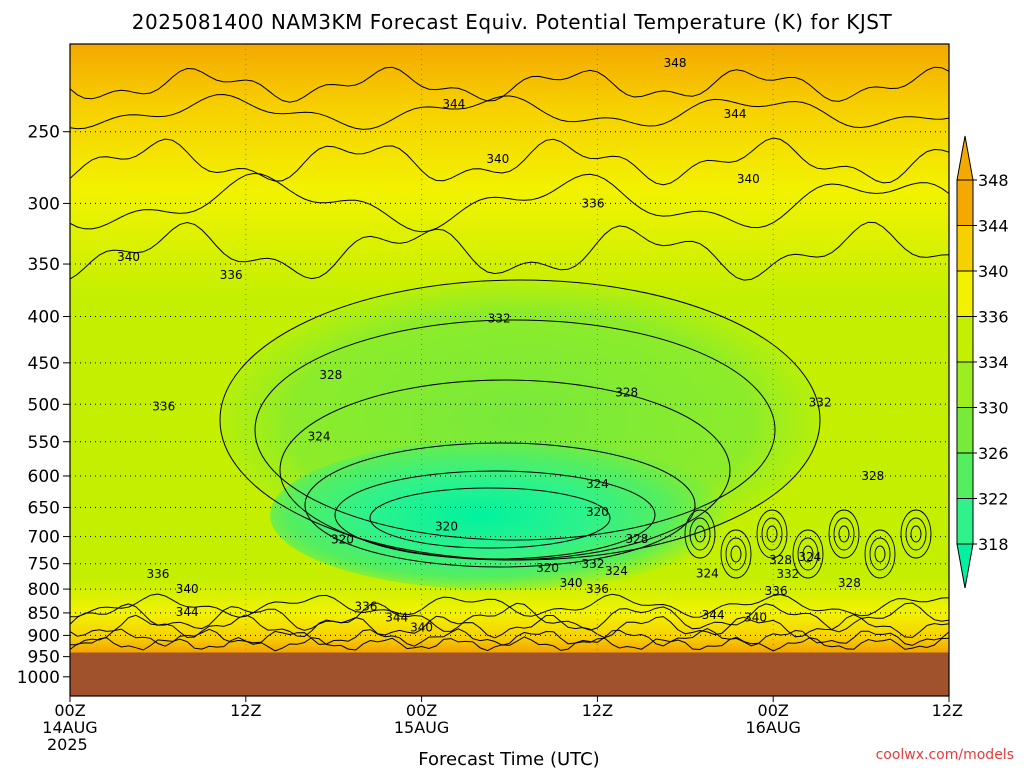 This screenshot has width=1024, height=768. Describe the element at coordinates (44, 636) in the screenshot. I see `y-tick-label: 900` at that location.